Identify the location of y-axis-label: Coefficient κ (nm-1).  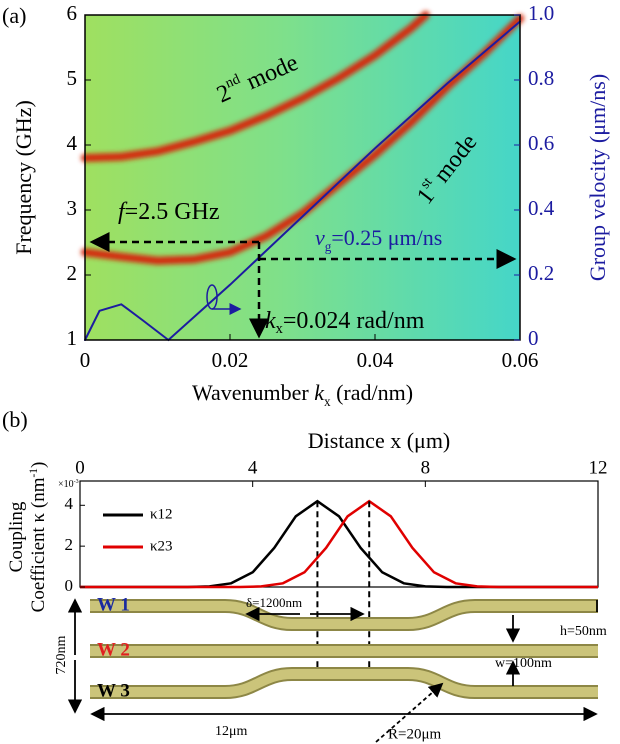
(39, 537).